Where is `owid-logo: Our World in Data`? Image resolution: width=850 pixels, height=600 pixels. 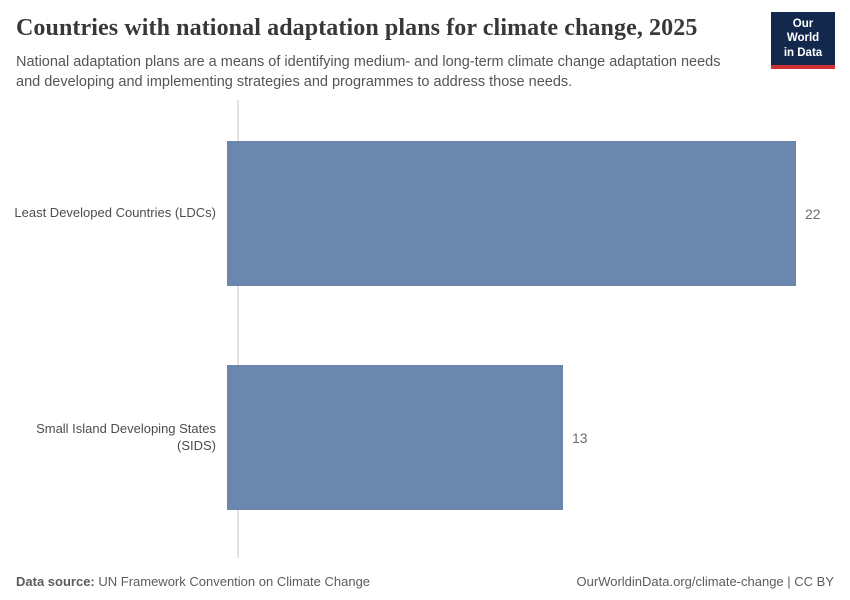 owid-logo: Our World in Data is located at coordinates (803, 41).